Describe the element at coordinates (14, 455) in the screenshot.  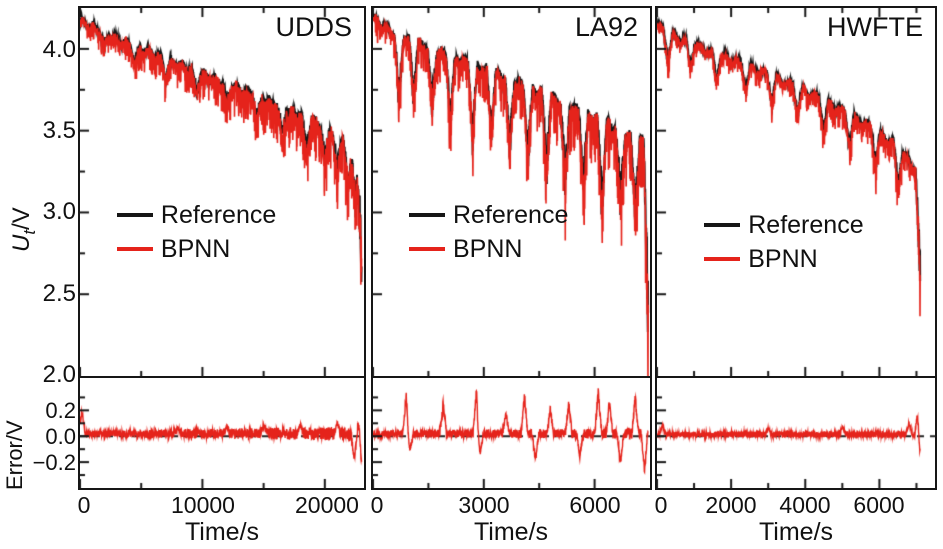
I see `y-axis-label-error: Error/V` at that location.